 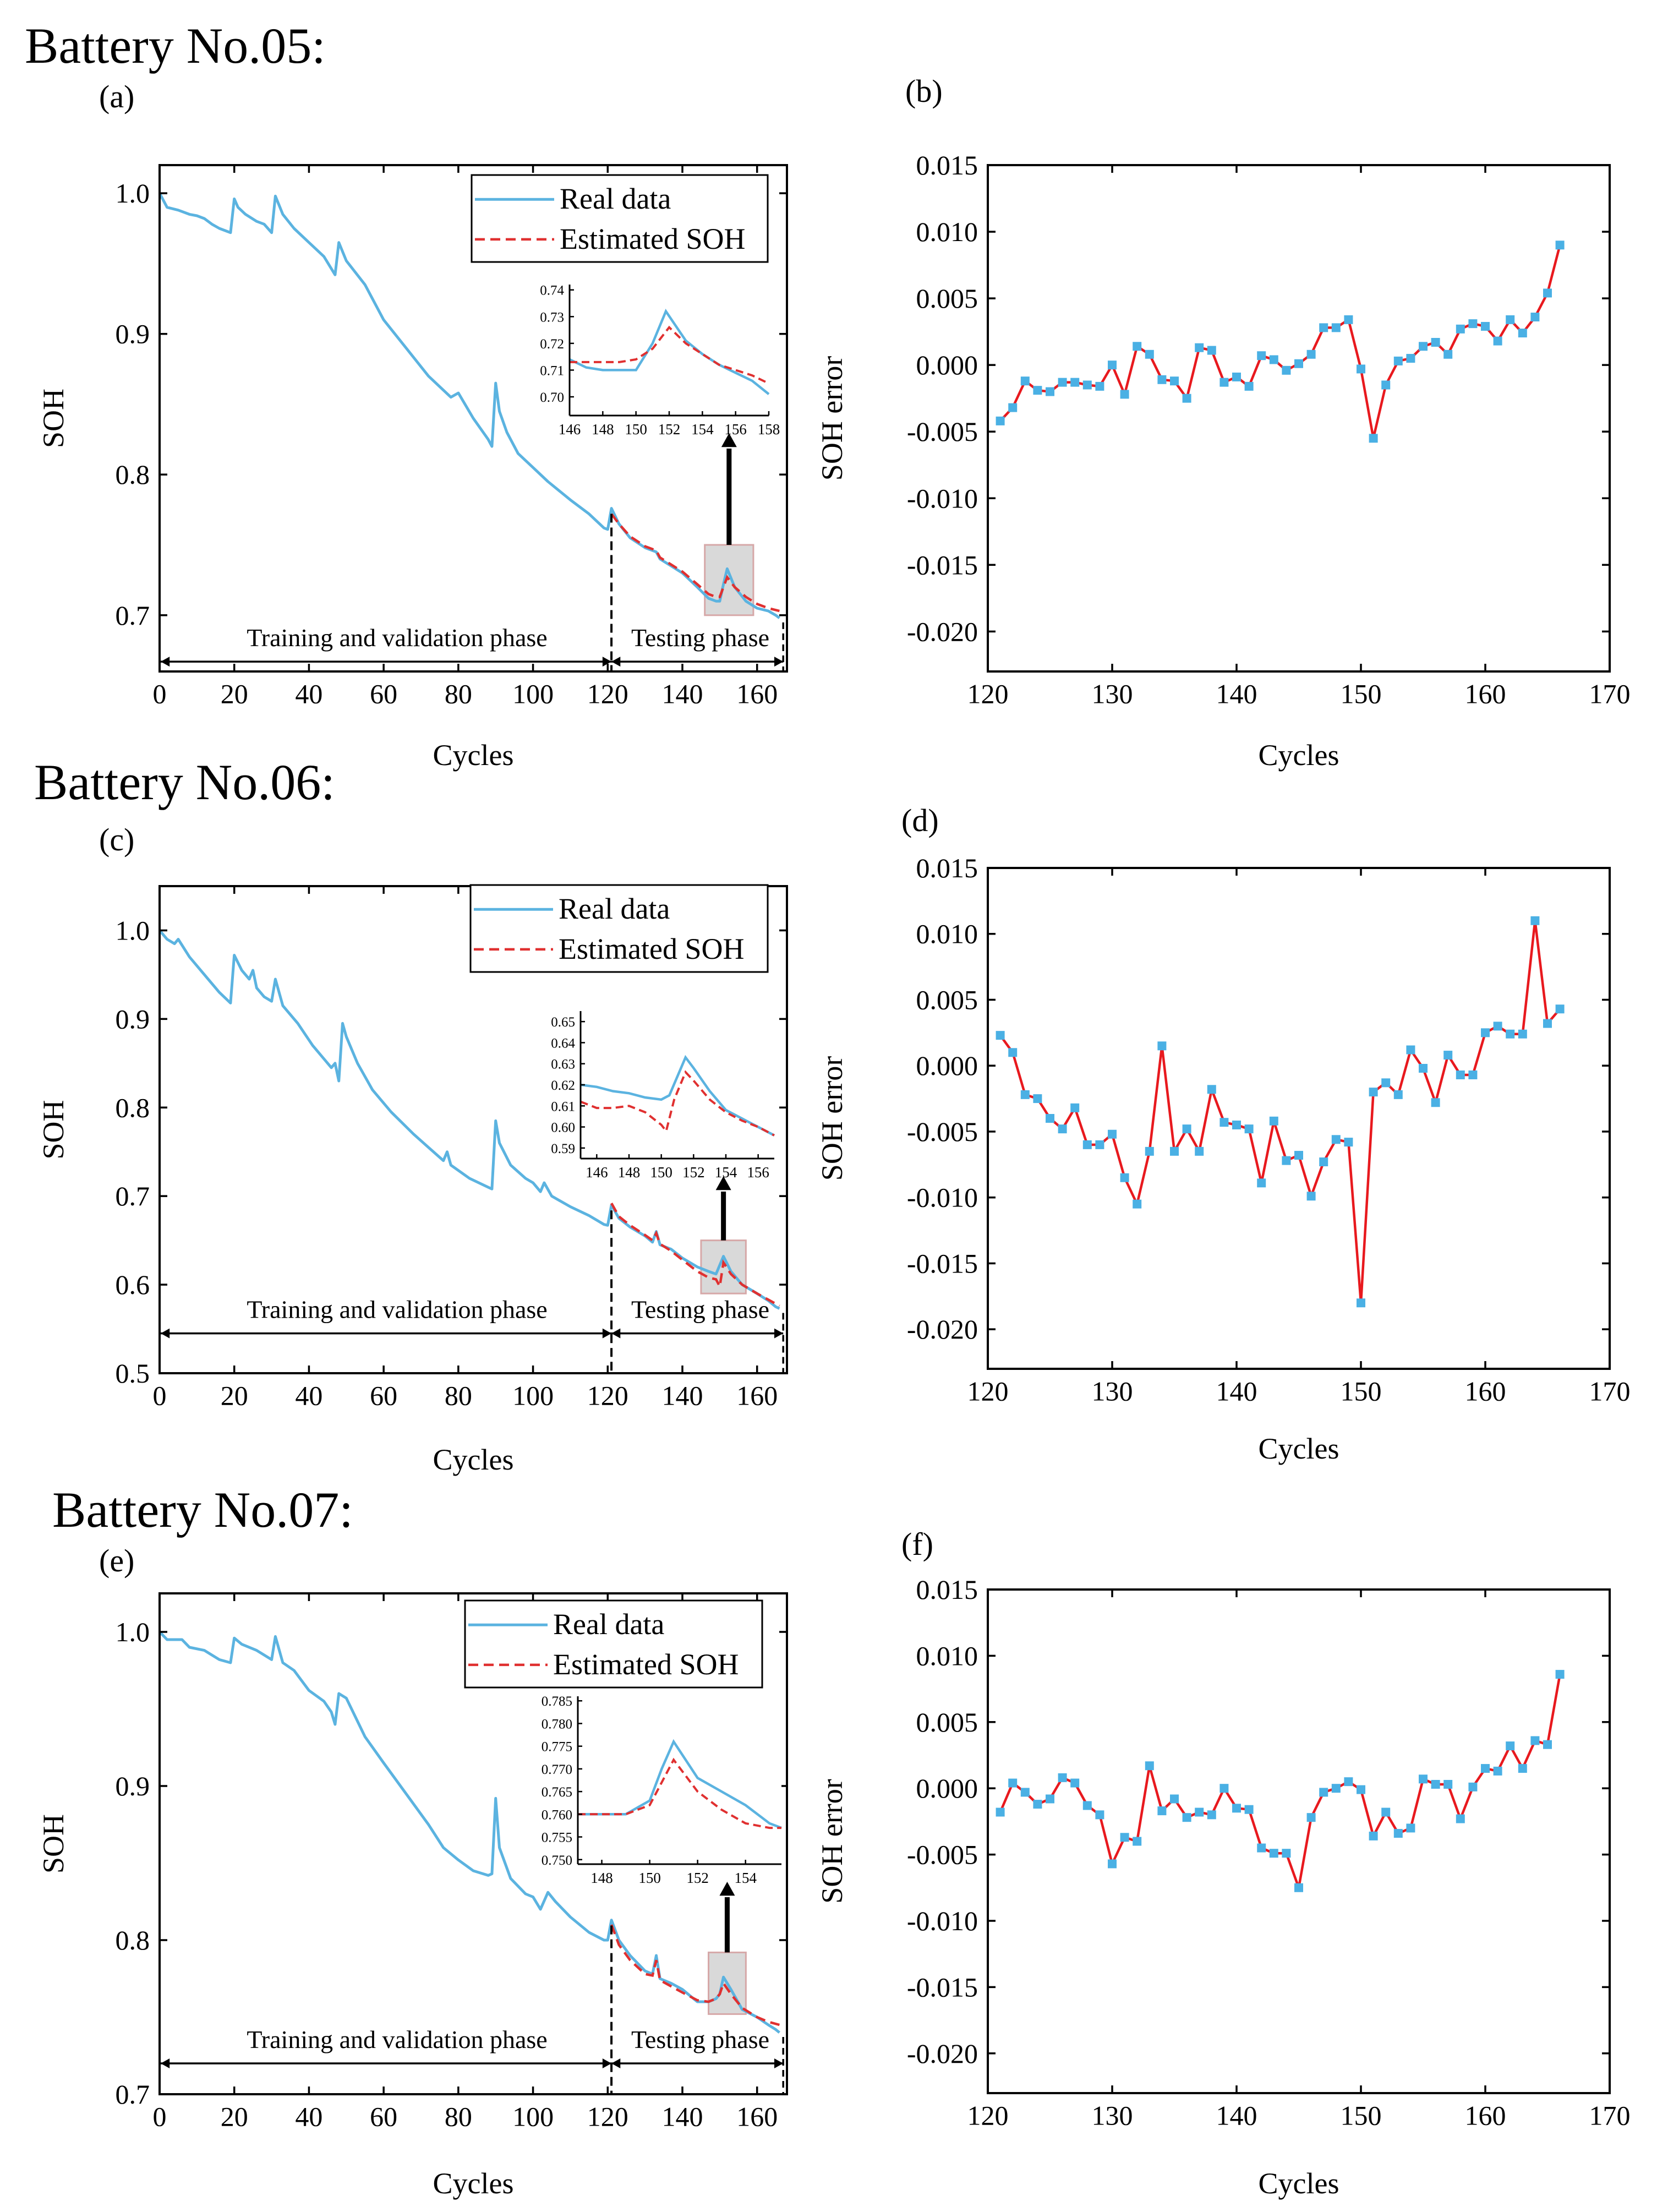 I want to click on y-axis-label: SOH error, so click(x=833, y=1841).